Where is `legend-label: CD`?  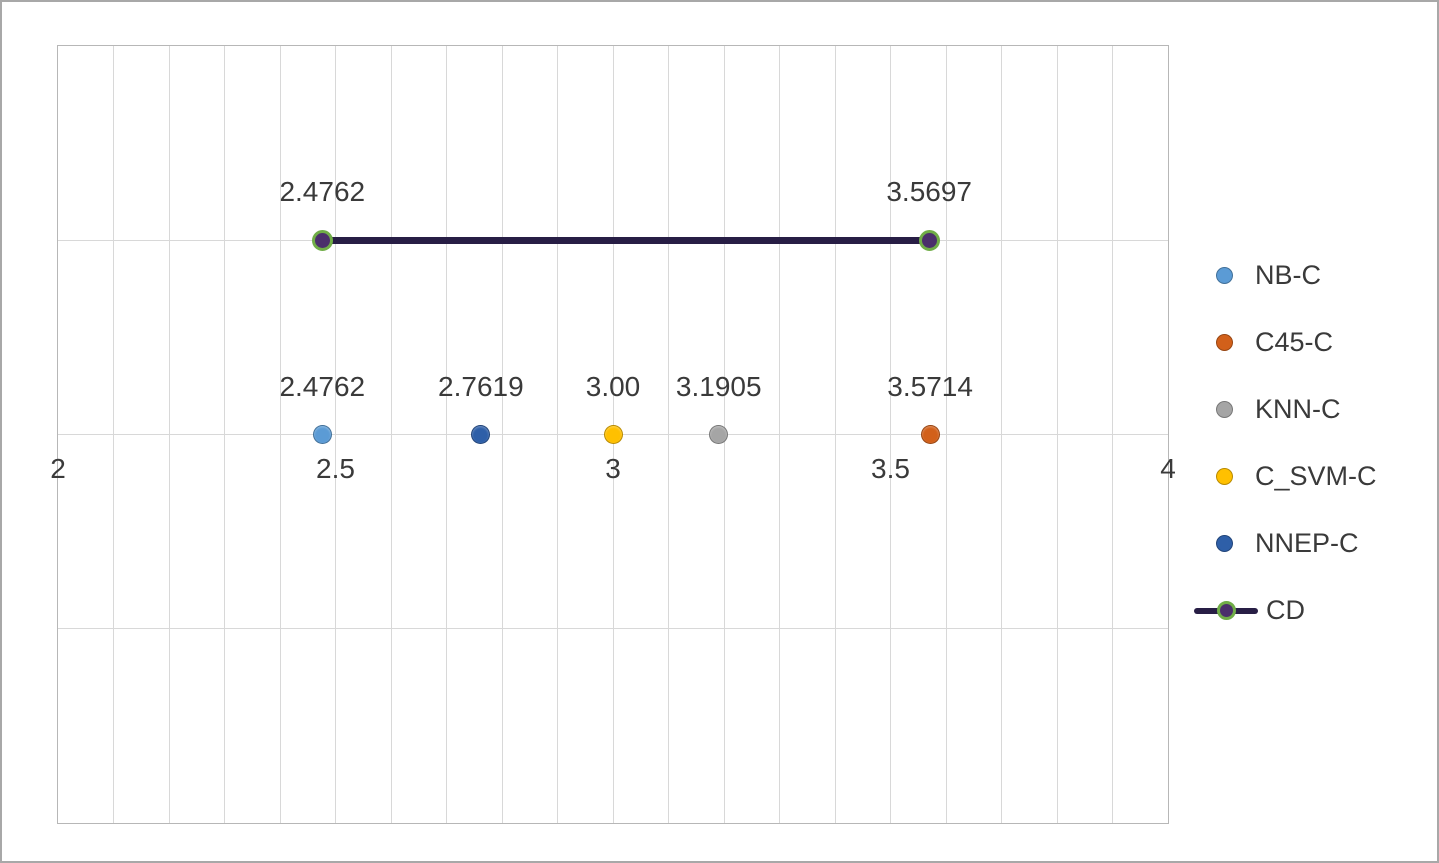 legend-label: CD is located at coordinates (1285, 610).